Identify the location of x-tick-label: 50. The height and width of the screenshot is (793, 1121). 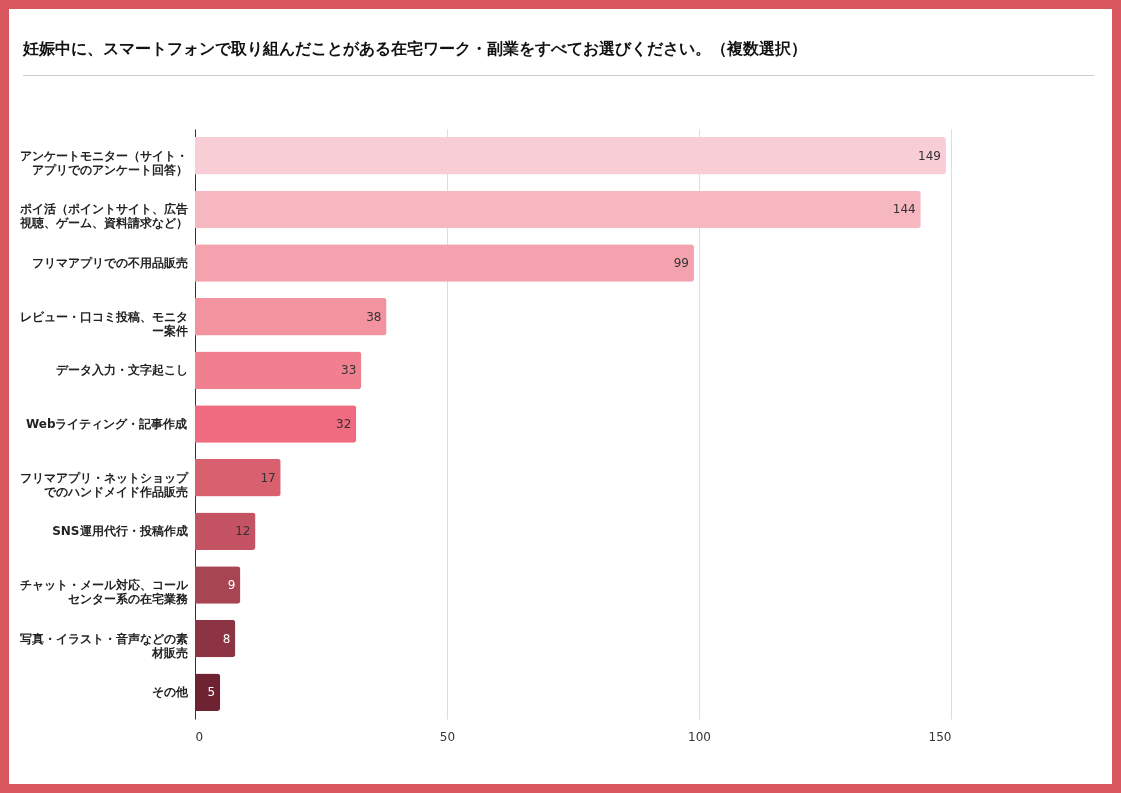
(447, 736).